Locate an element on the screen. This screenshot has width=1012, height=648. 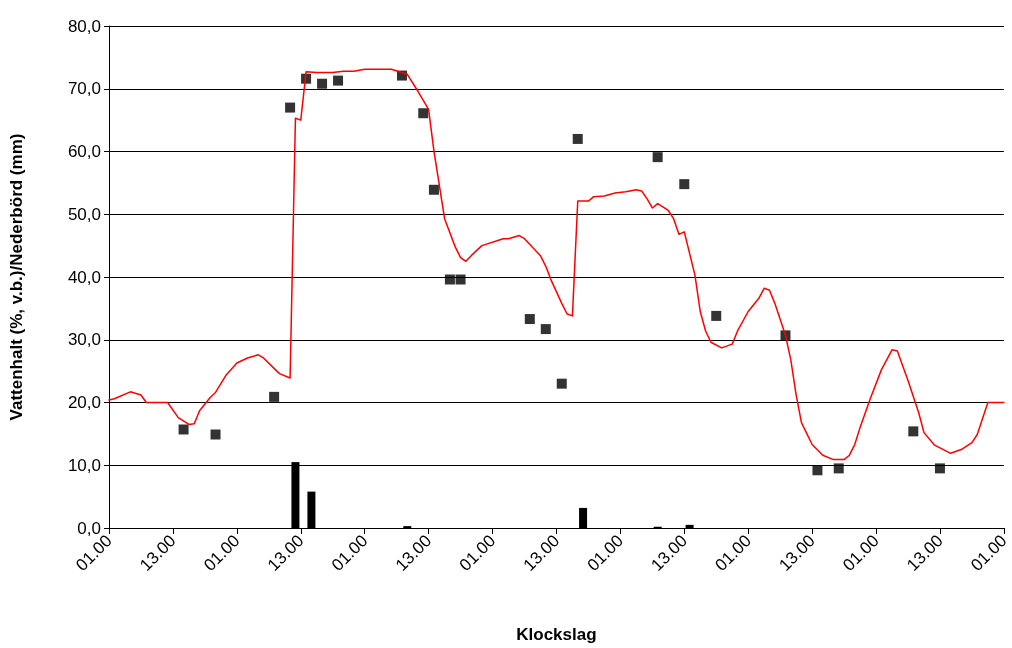
y-tick-label: 60,0 is located at coordinates (84, 151).